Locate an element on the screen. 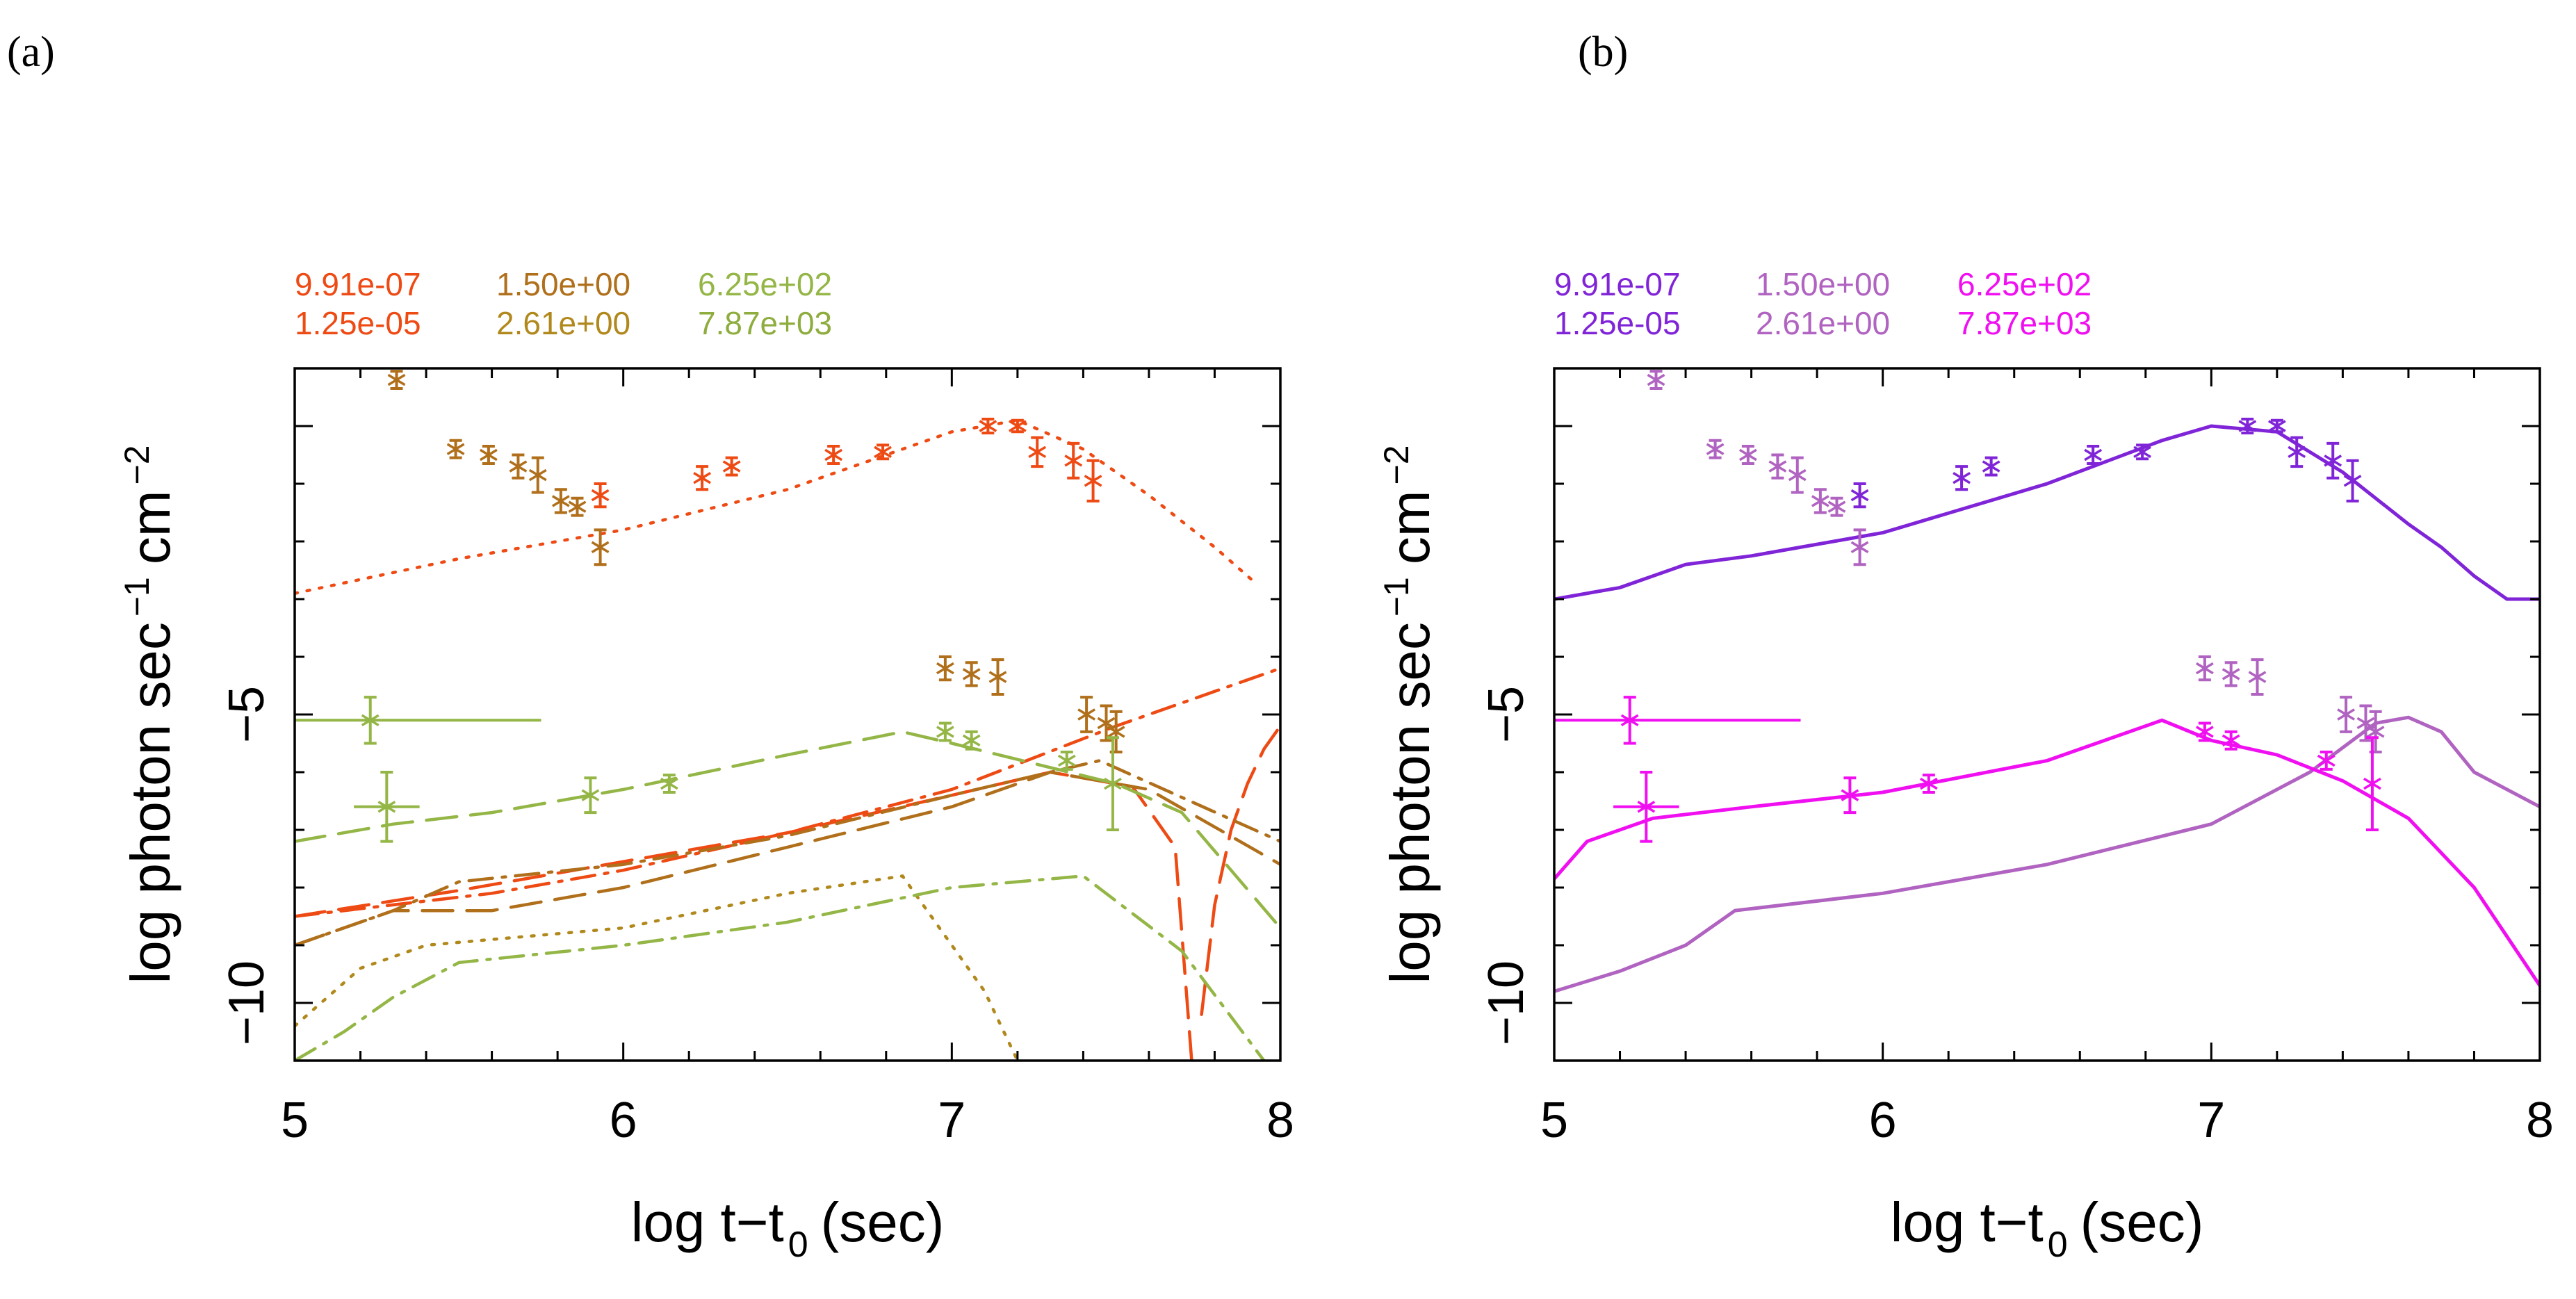 Image resolution: width=2576 pixels, height=1299 pixels. panel-b-ylabel: log photon sec−1cm−2 is located at coordinates (1409, 714).